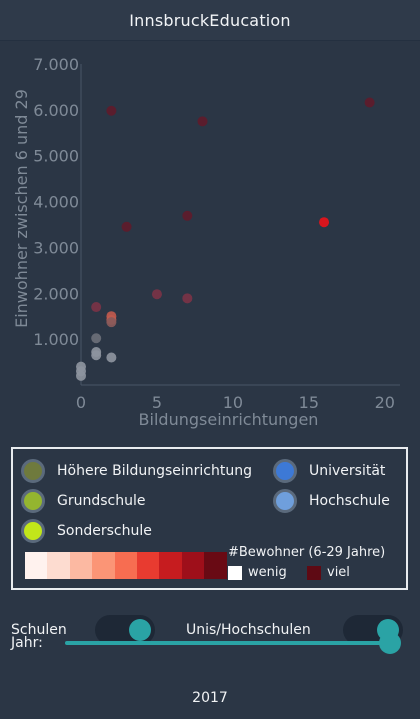  I want to click on y-tick-label: 1.000, so click(56, 339).